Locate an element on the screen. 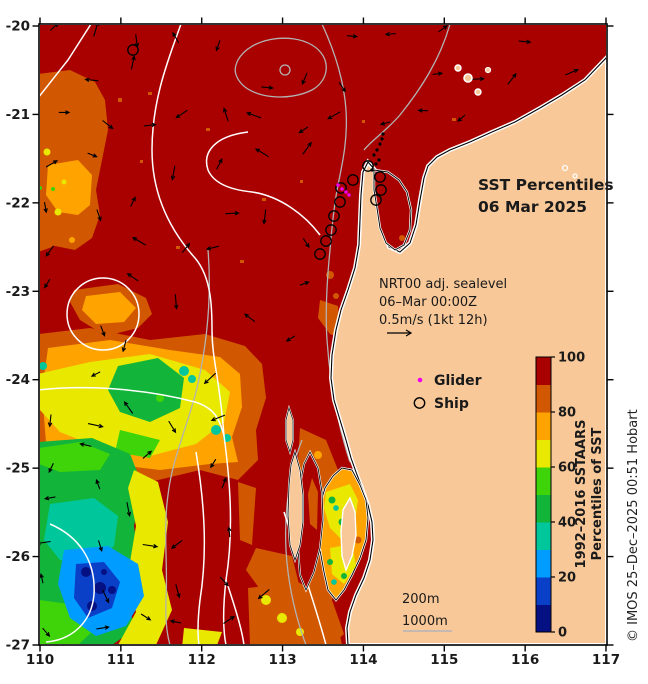  colorbar-title-line2: Percentiles of SST is located at coordinates (597, 493).